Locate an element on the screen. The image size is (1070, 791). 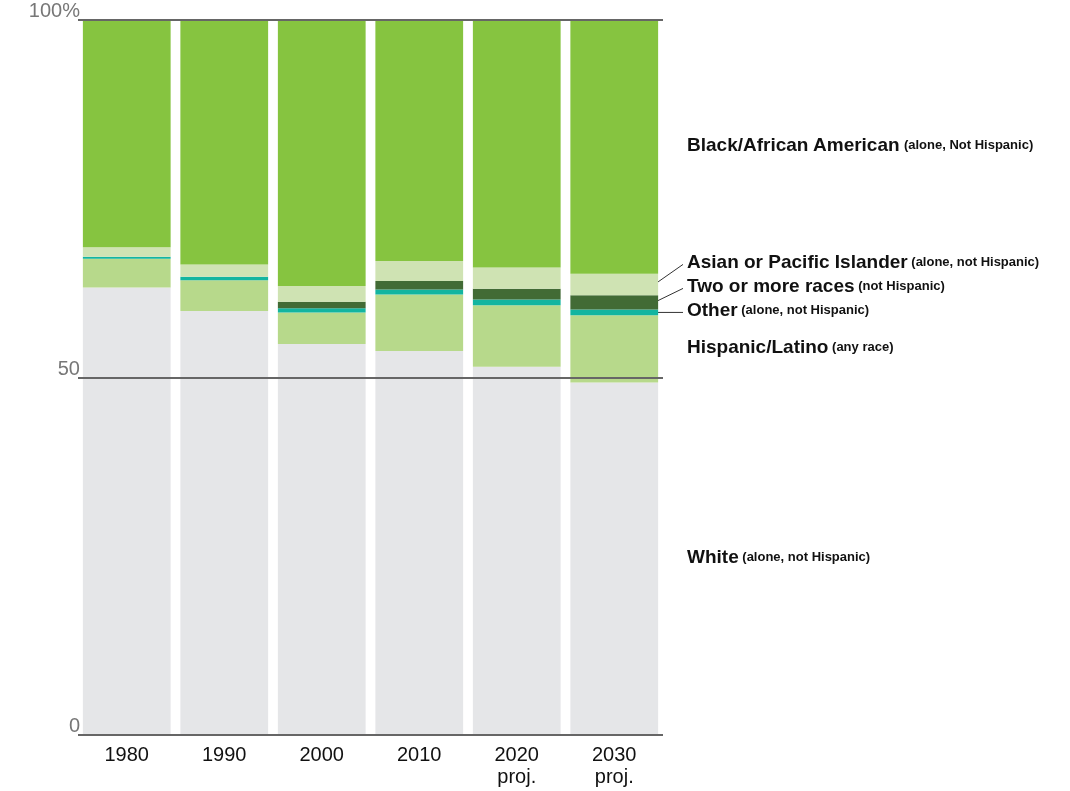
y-tick-label: 50 is located at coordinates (68, 367).